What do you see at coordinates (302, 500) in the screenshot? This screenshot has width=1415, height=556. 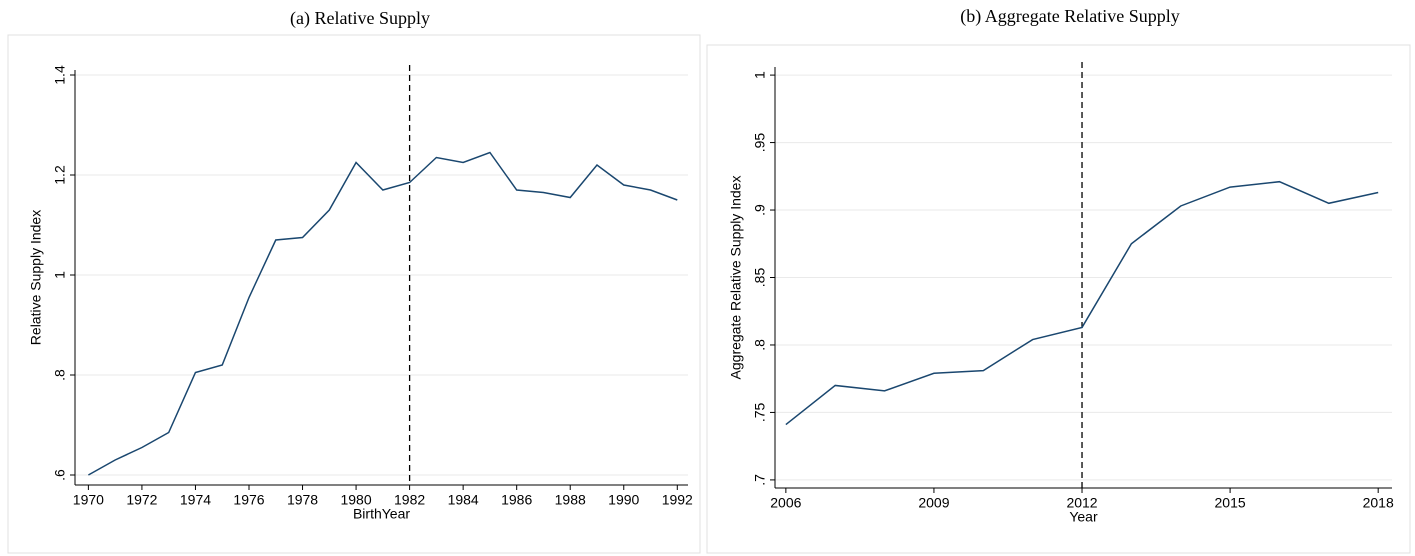 I see `x-tick-label: 1978` at bounding box center [302, 500].